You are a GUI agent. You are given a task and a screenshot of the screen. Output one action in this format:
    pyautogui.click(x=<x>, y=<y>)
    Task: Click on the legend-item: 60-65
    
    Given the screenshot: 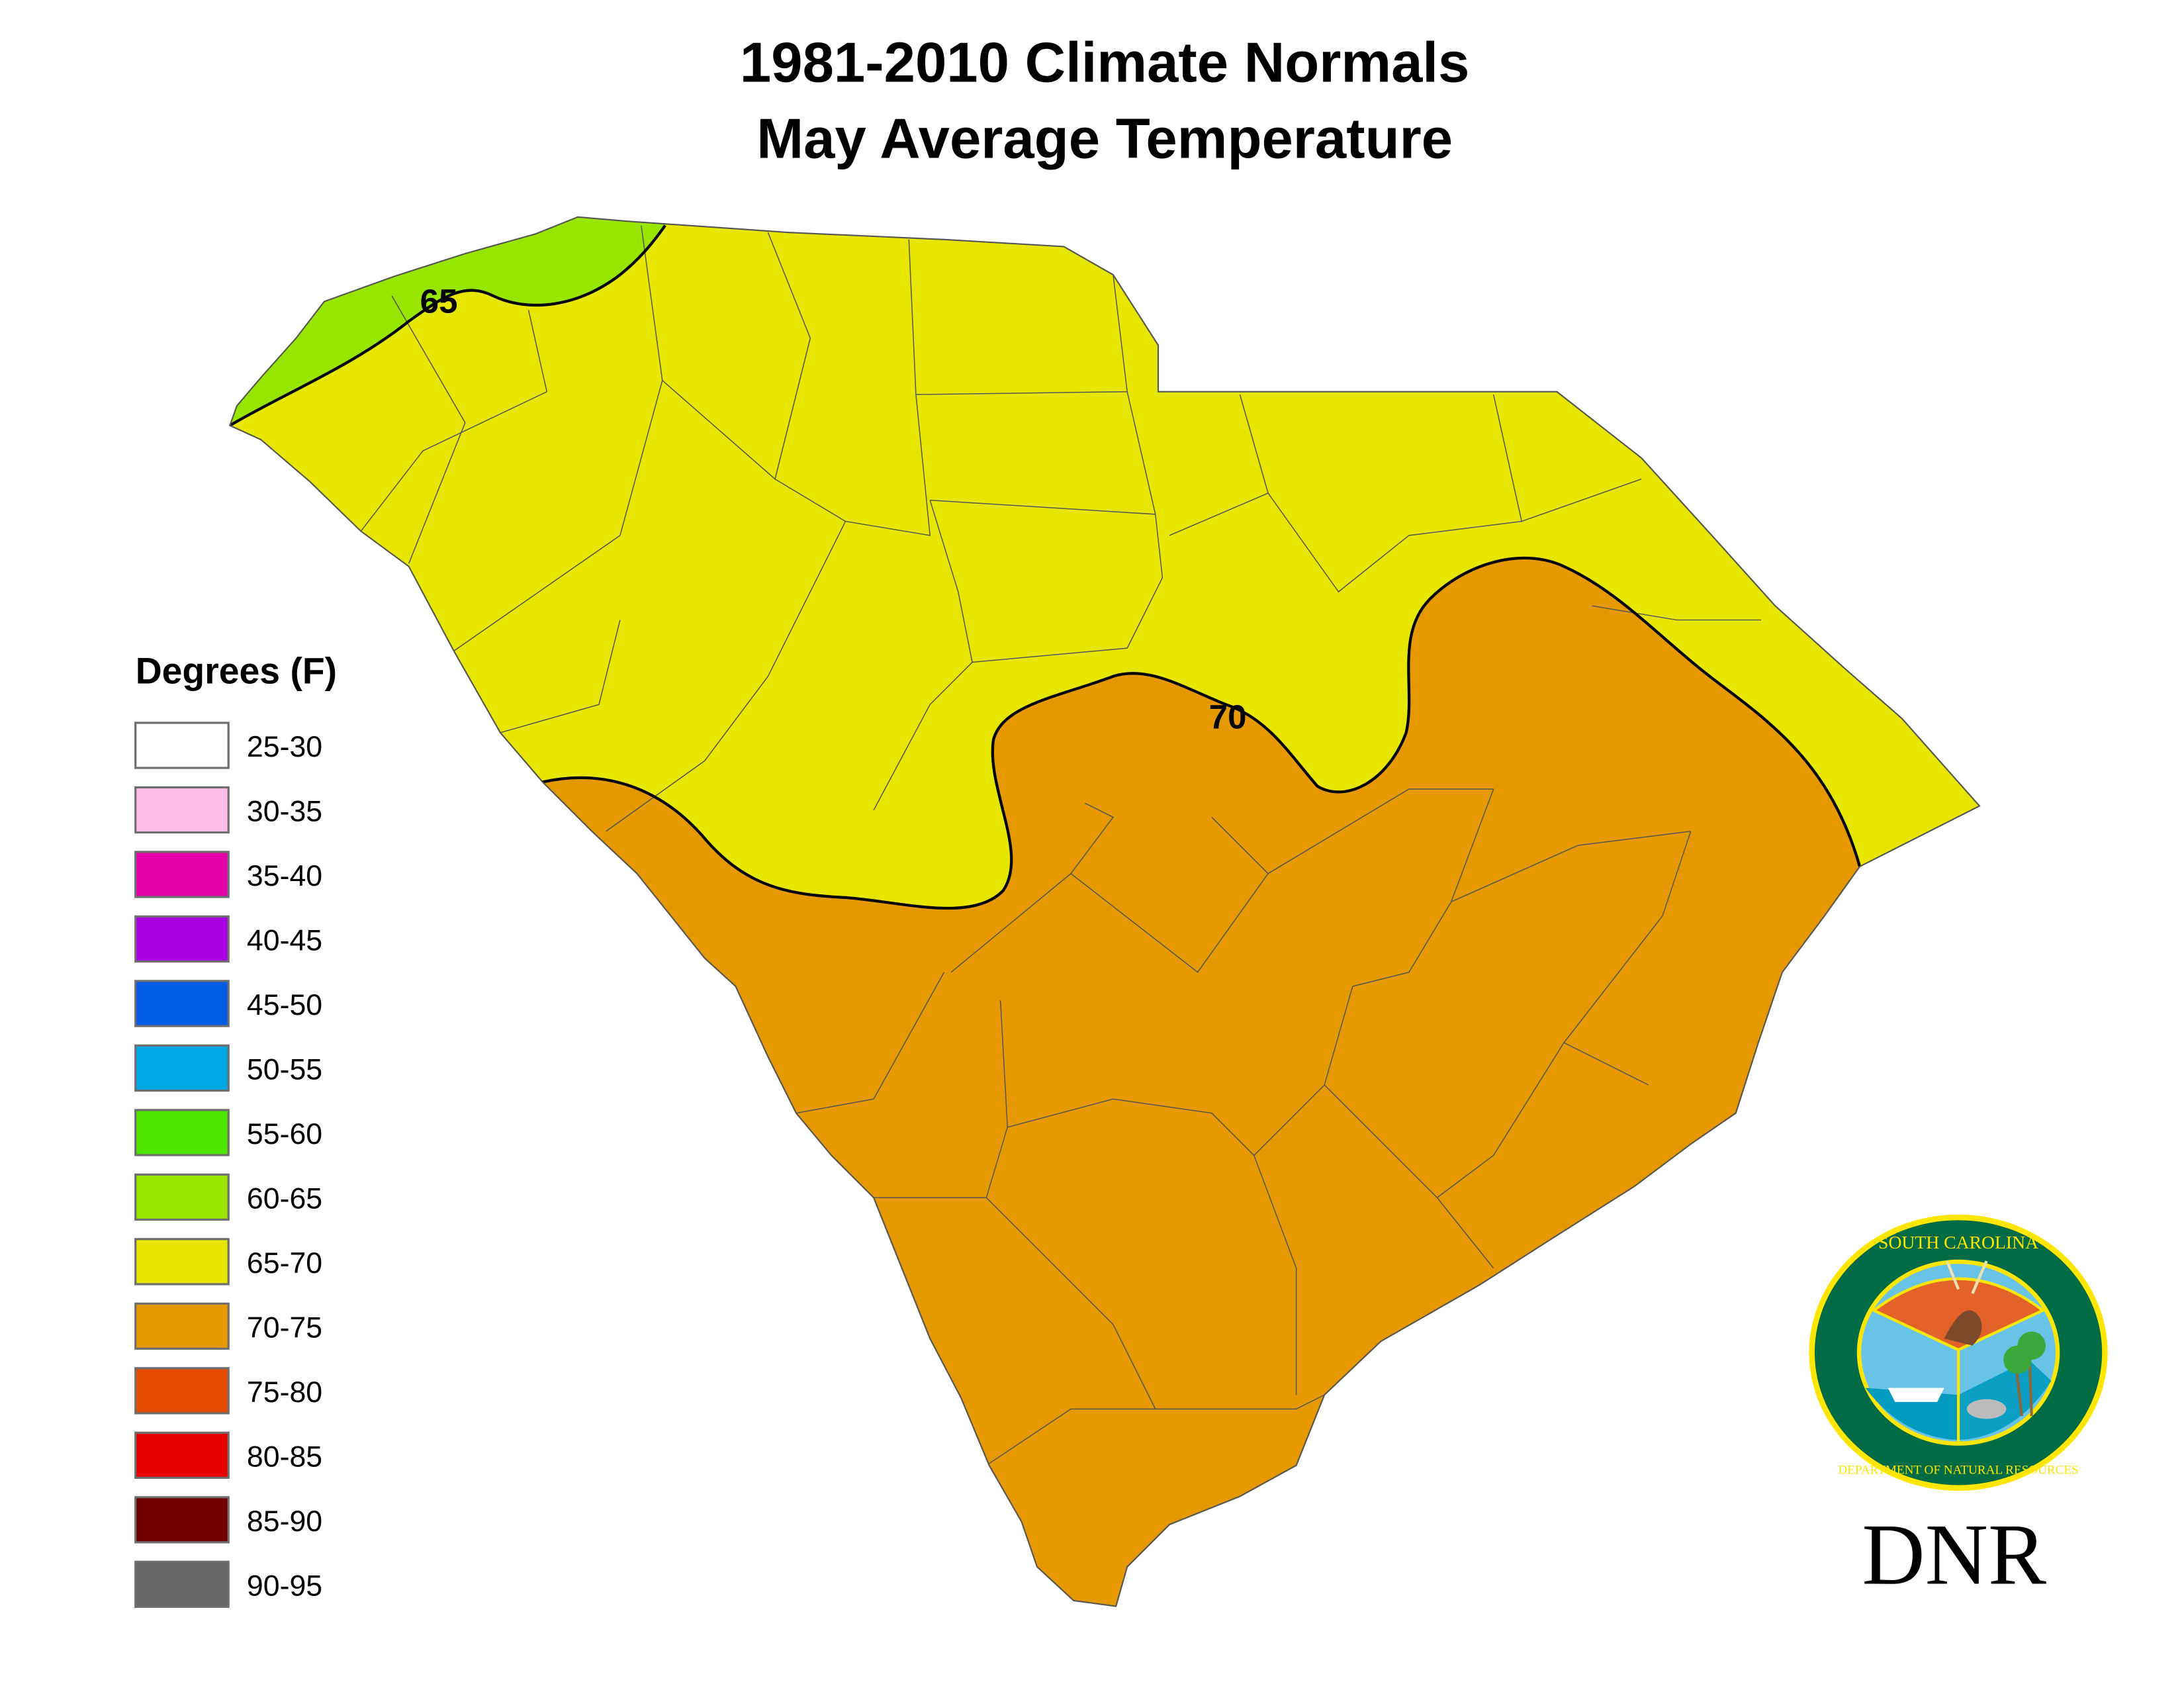 What is the action you would take?
    pyautogui.click(x=228, y=1197)
    